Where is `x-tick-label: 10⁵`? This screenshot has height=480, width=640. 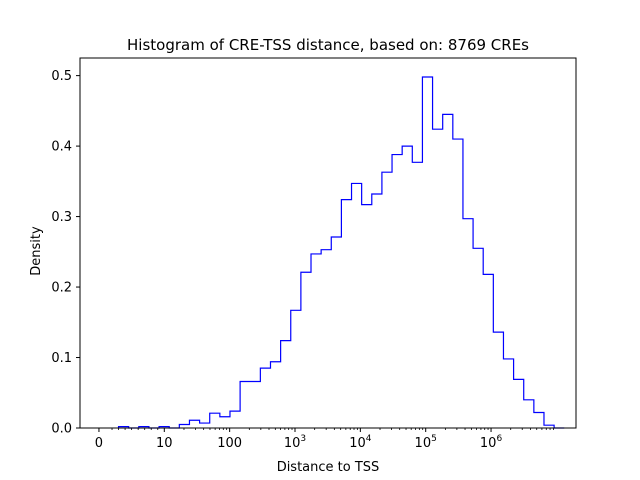 x-tick-label: 10⁵ is located at coordinates (426, 442).